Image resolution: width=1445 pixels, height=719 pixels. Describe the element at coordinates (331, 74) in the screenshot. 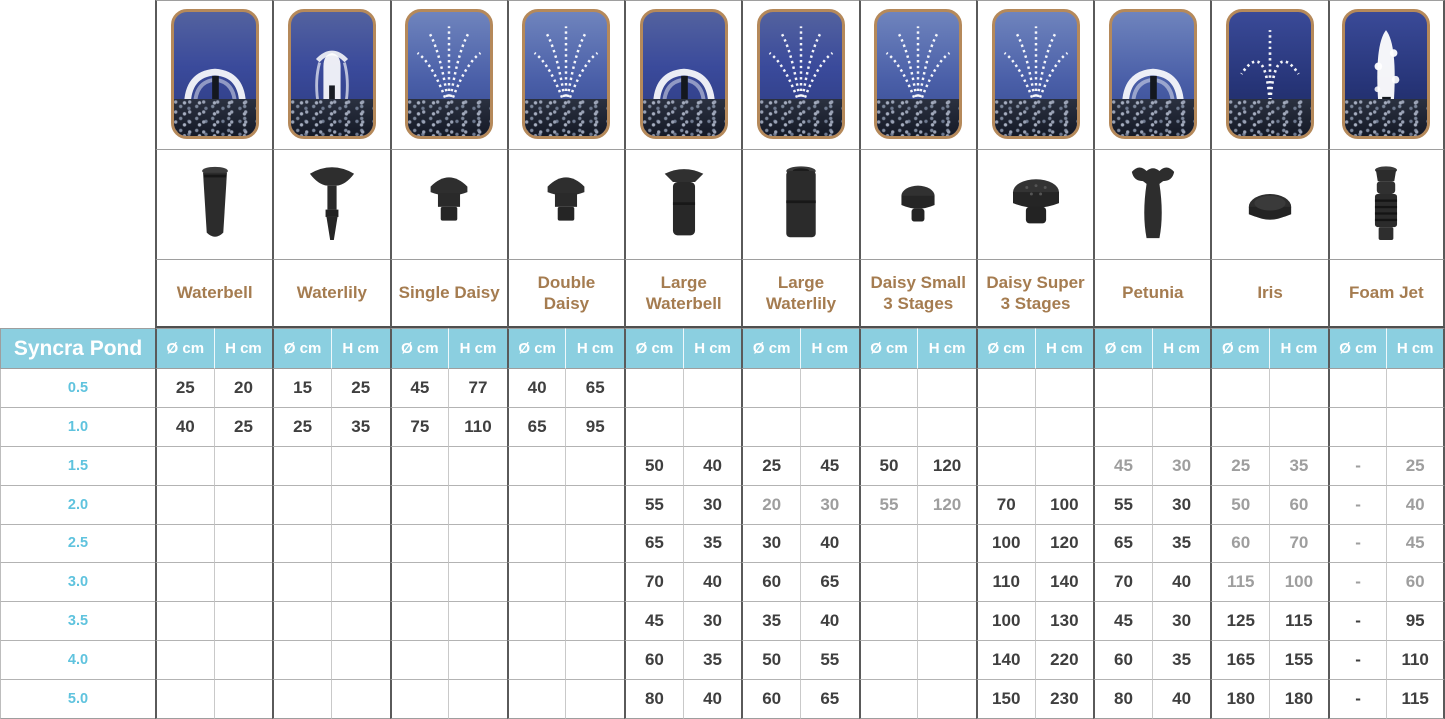

I see `waterlily-fountain-photo` at that location.